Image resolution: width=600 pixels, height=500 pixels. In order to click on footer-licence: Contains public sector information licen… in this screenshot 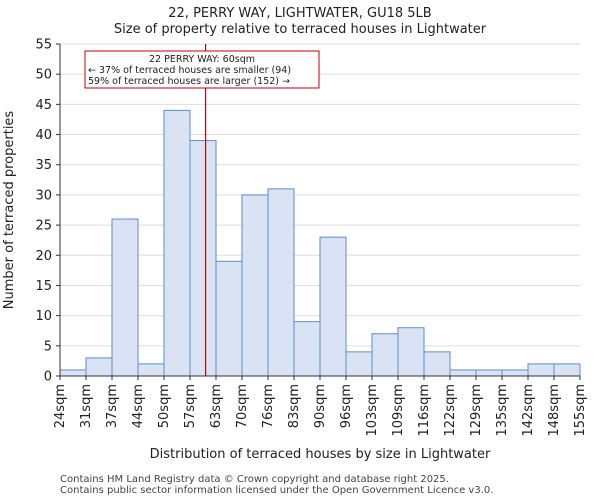, I will do `click(277, 490)`.